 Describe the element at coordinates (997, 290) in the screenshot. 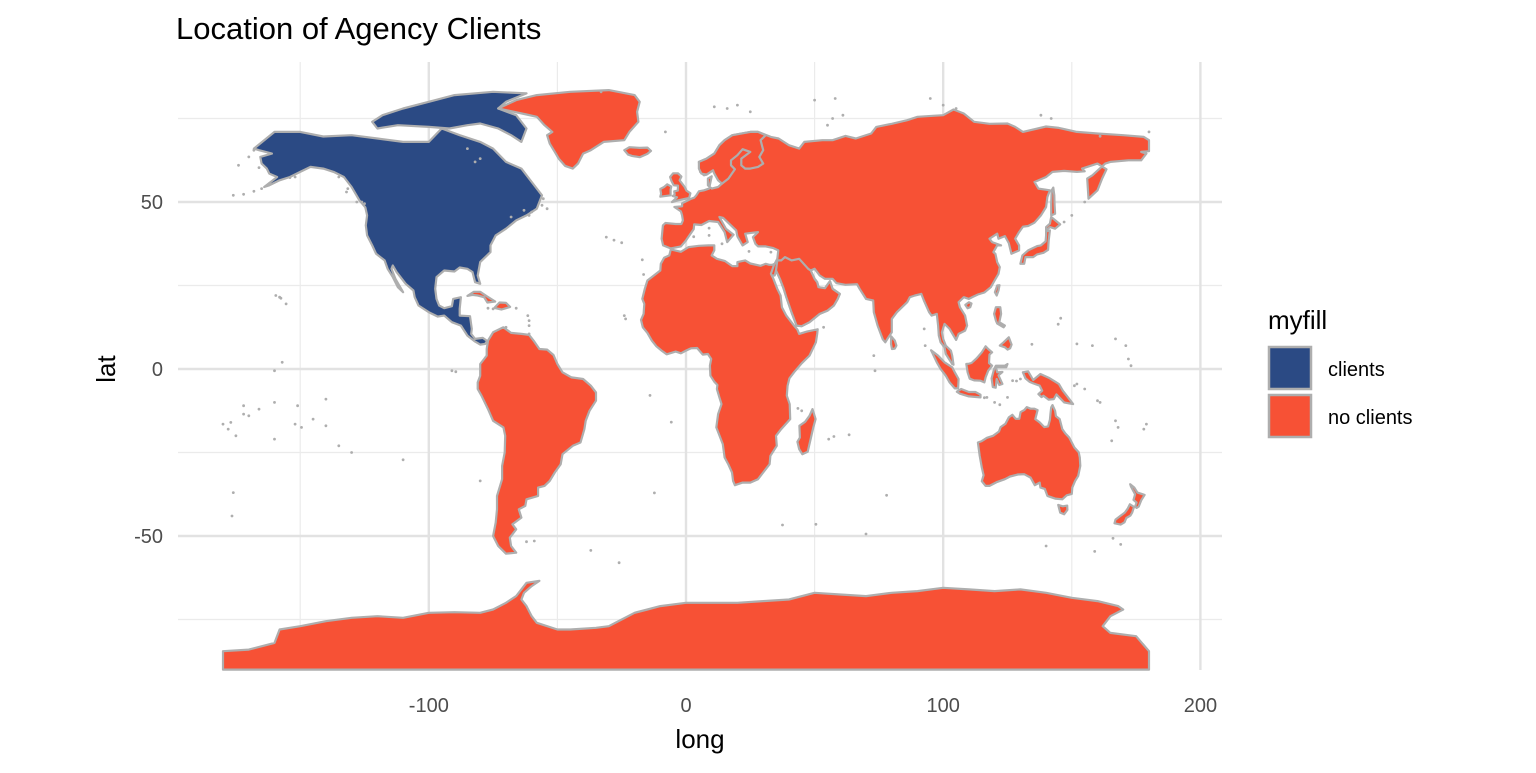

I see `region-taiwan` at that location.